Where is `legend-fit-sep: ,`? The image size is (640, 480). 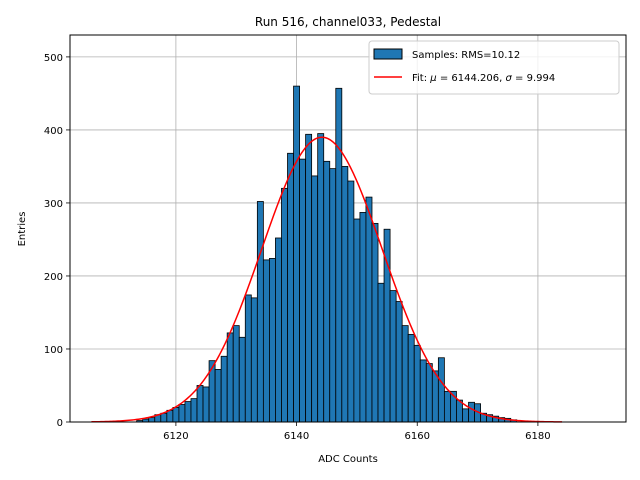 legend-fit-sep: , is located at coordinates (502, 78).